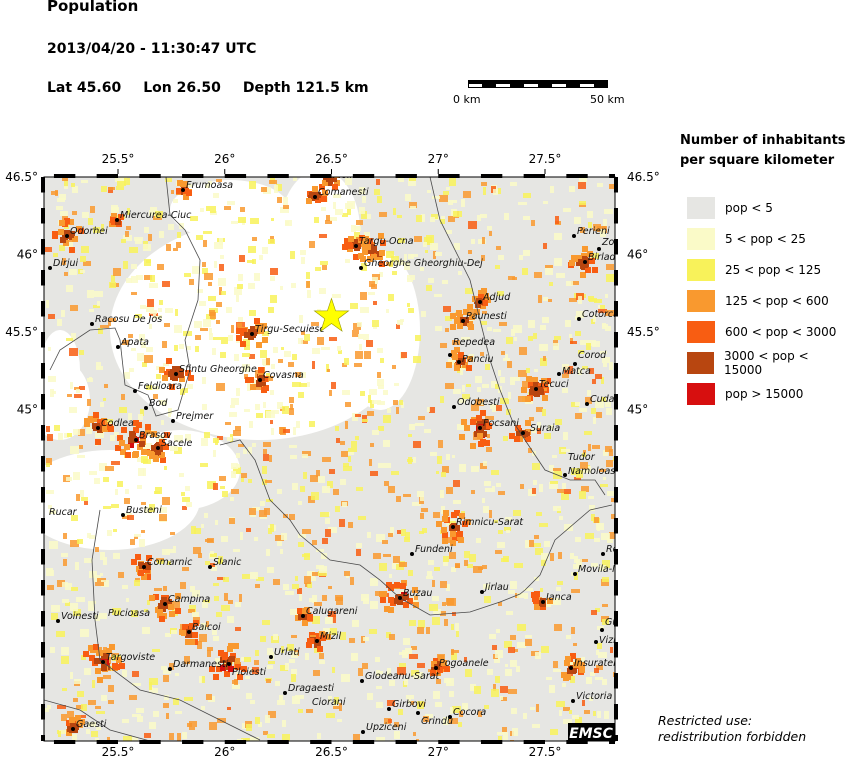 Image resolution: width=846 pixels, height=759 pixels. What do you see at coordinates (77, 617) in the screenshot?
I see `city-voinesti: Voinesti` at bounding box center [77, 617].